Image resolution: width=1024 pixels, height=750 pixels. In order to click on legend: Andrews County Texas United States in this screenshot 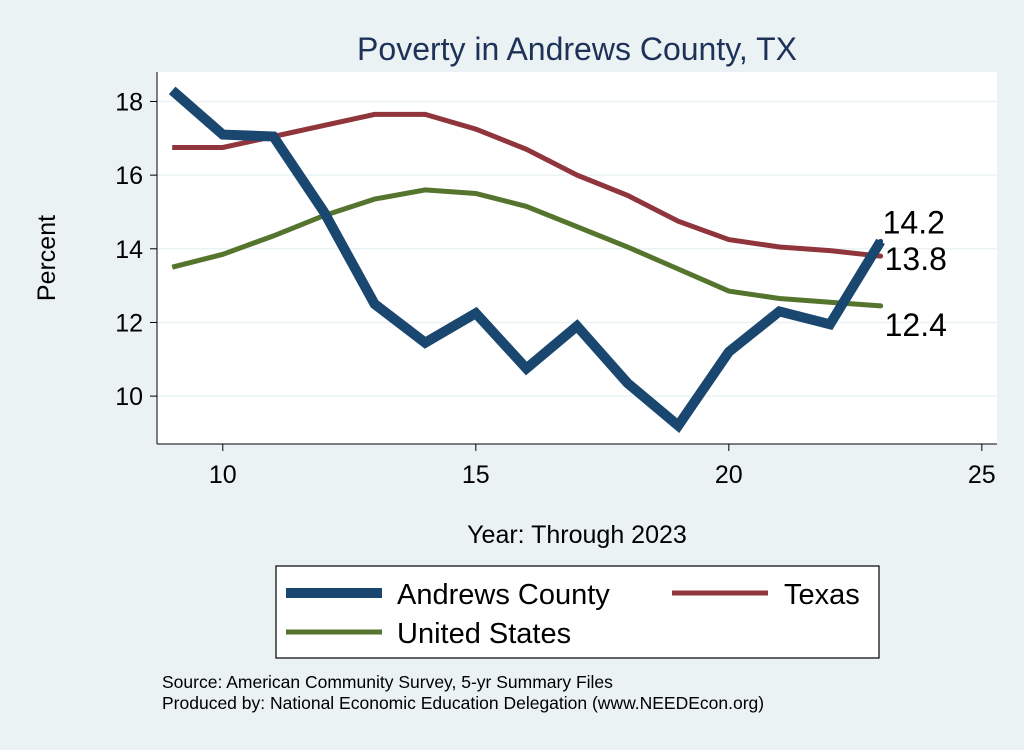, I will do `click(577, 612)`.